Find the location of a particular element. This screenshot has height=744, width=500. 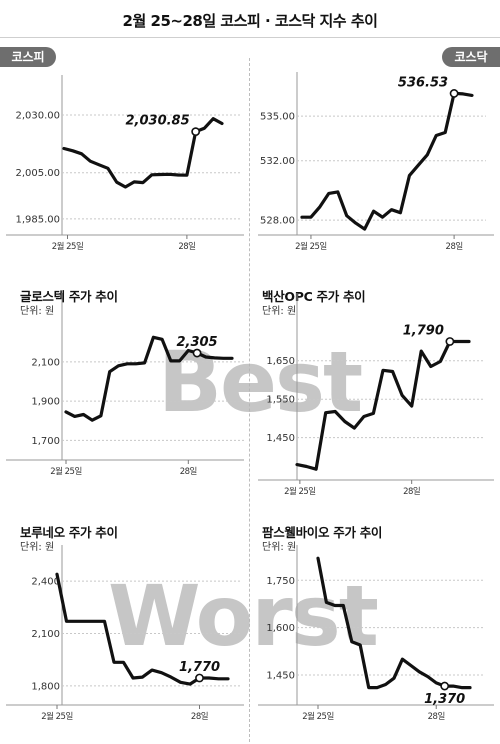

borneo-x-tick-label: 28일 is located at coordinates (199, 717).